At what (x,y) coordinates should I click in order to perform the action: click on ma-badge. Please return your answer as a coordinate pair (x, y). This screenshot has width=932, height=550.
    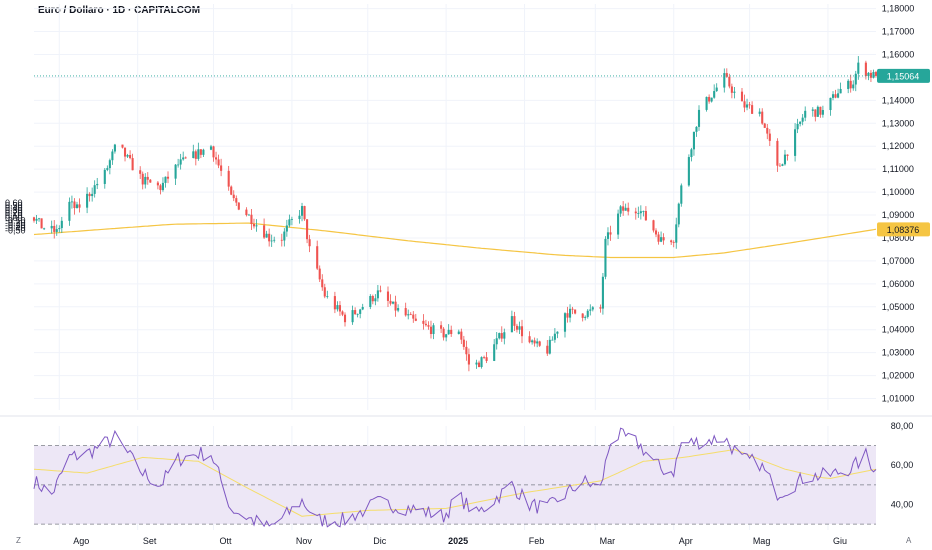
    Looking at the image, I should click on (903, 229).